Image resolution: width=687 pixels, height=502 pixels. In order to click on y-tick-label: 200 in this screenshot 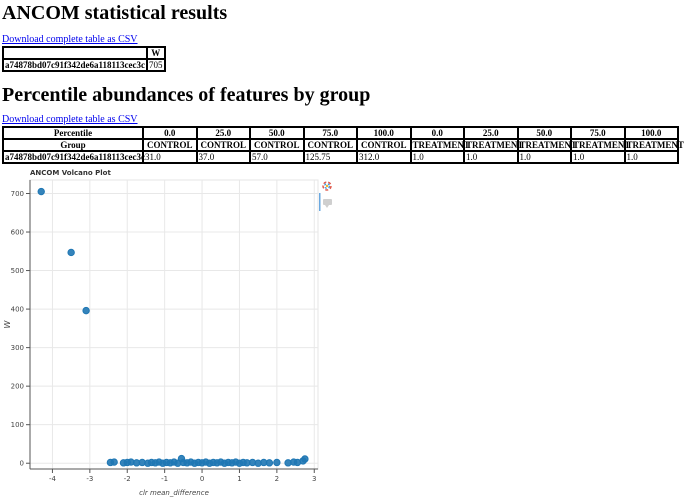, I will do `click(17, 387)`.